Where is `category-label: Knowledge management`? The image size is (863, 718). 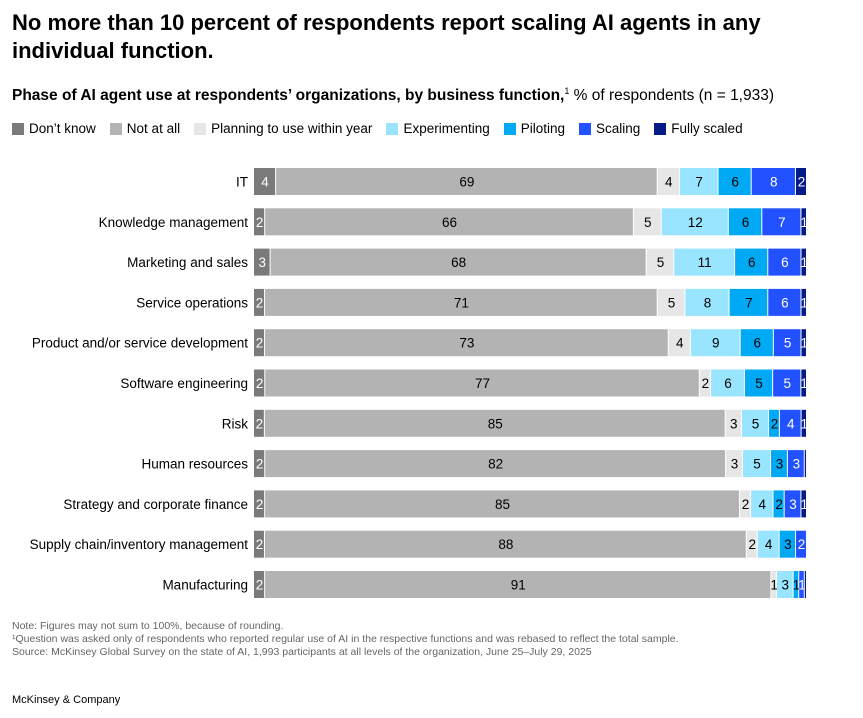 category-label: Knowledge management is located at coordinates (174, 222).